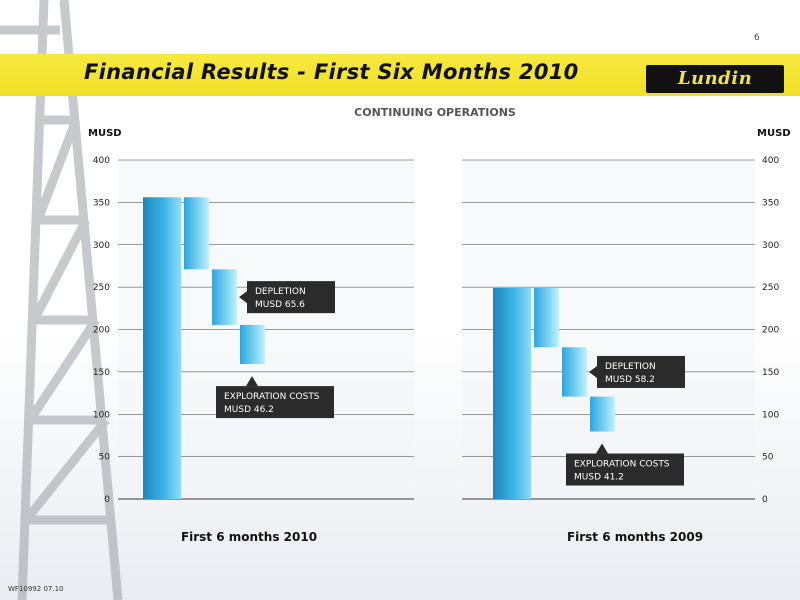  I want to click on chart-subtitle: CONTINUING OPERATIONS, so click(435, 112).